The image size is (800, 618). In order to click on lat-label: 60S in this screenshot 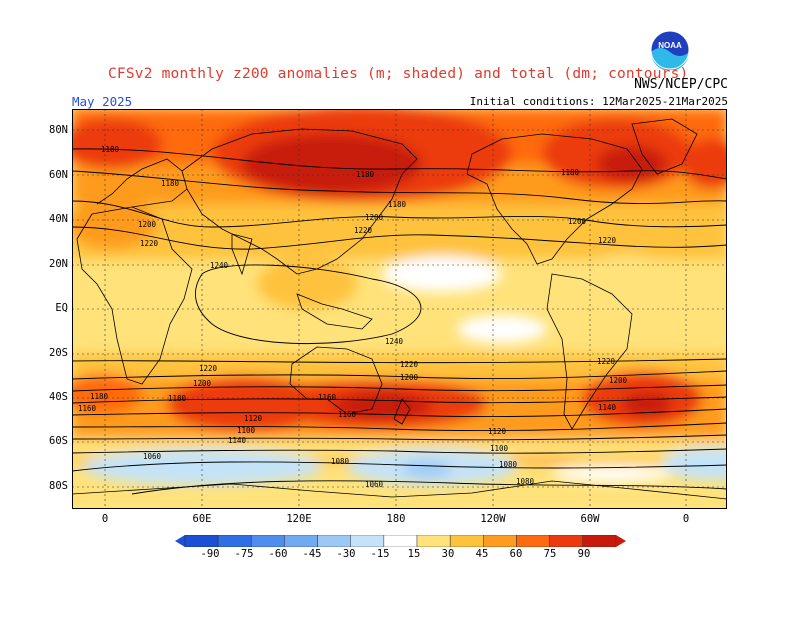, I will do `click(58, 441)`.